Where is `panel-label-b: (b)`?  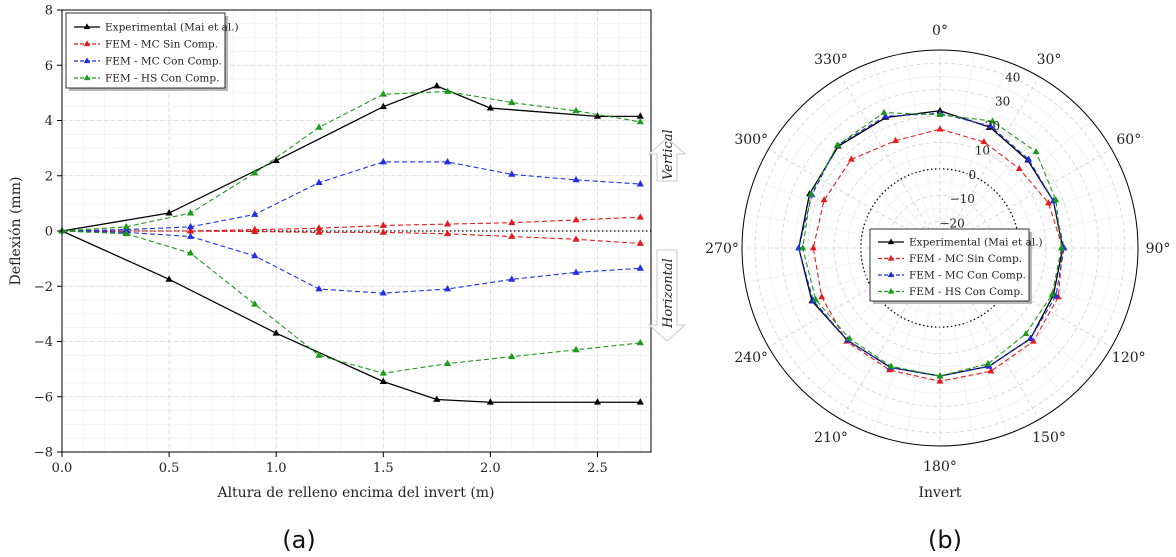 panel-label-b: (b) is located at coordinates (945, 540).